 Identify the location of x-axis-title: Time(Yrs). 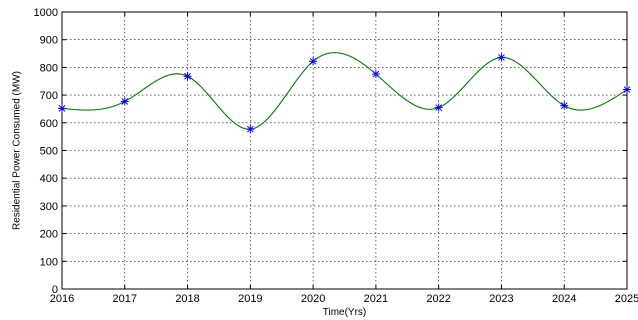
(345, 312).